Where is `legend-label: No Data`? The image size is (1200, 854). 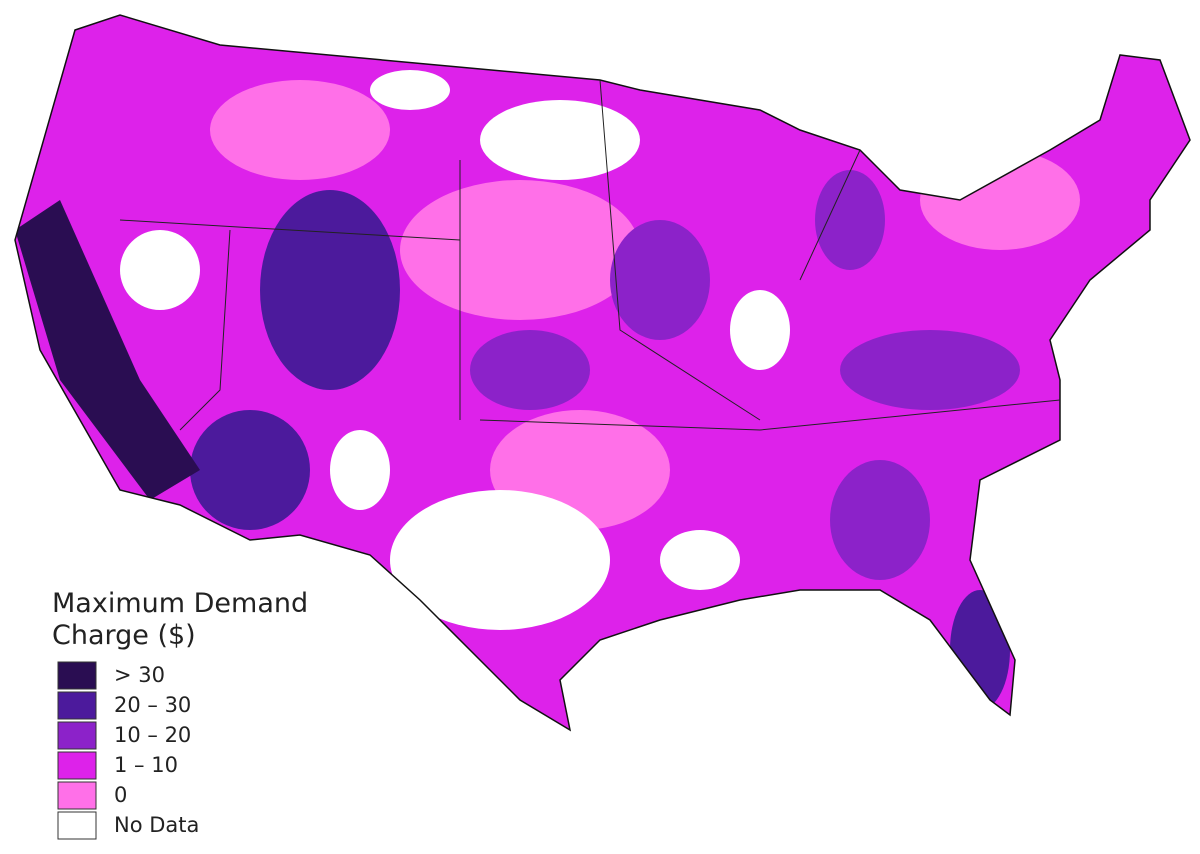 legend-label: No Data is located at coordinates (156, 825).